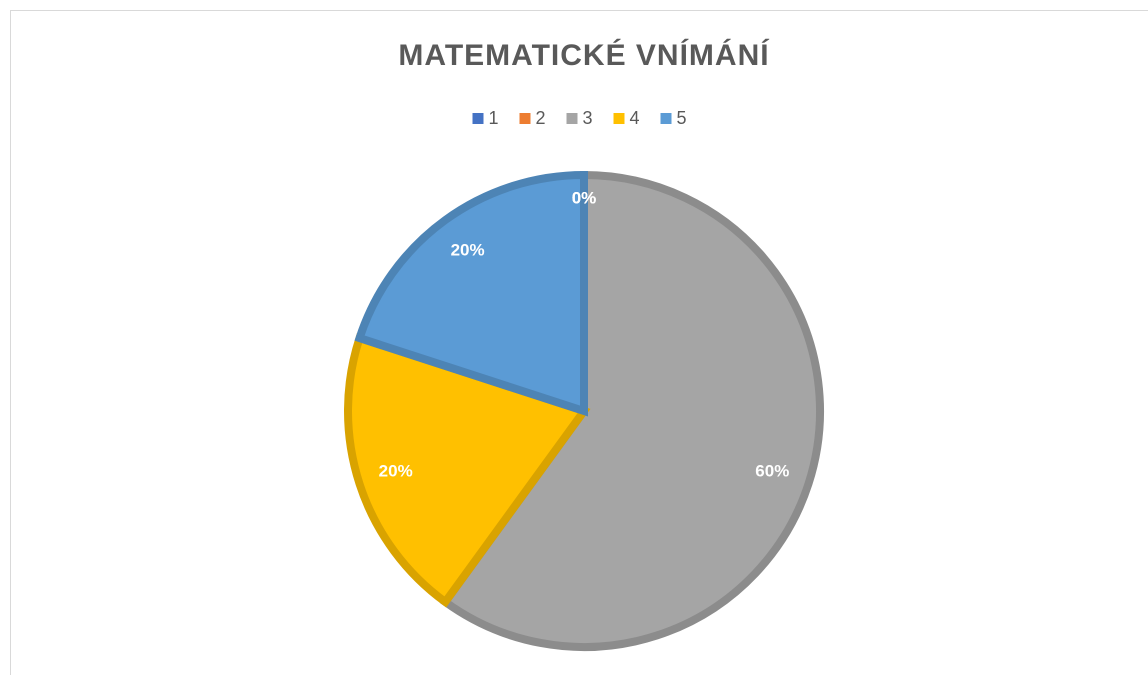  What do you see at coordinates (541, 118) in the screenshot?
I see `legend-label: 2` at bounding box center [541, 118].